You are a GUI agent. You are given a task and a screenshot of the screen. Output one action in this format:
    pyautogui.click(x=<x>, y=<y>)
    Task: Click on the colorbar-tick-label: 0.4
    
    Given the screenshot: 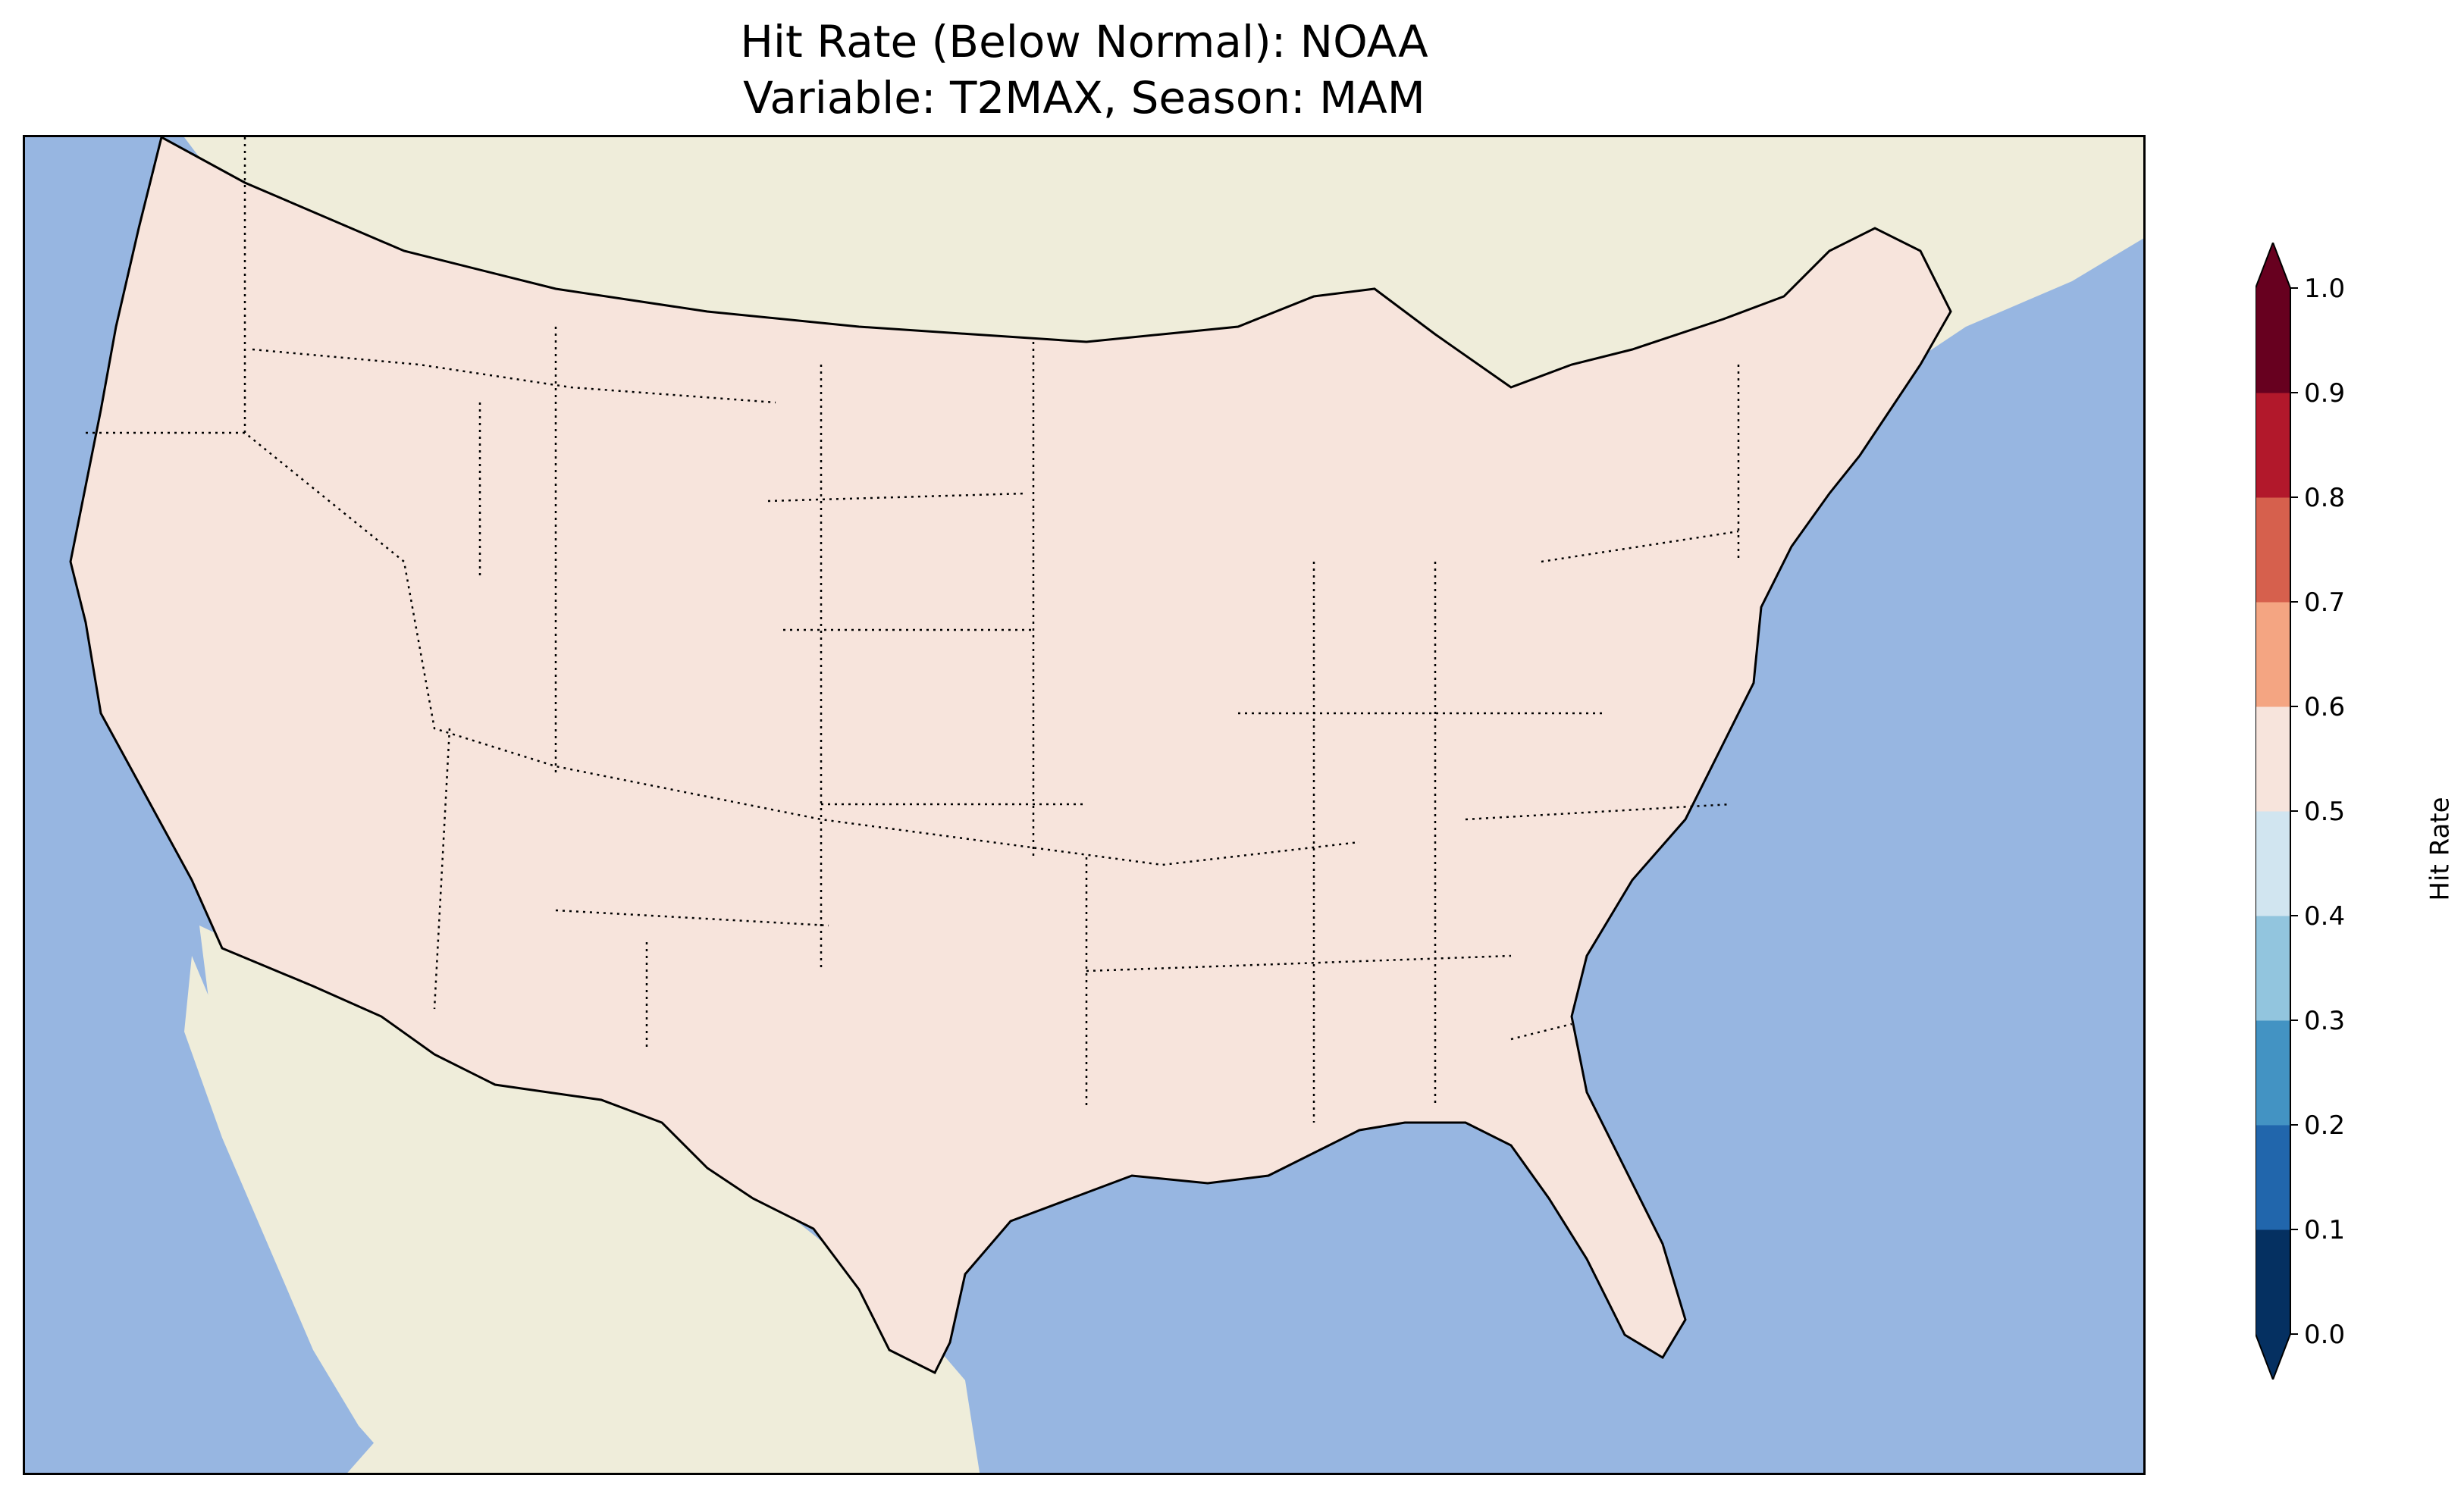 What is the action you would take?
    pyautogui.click(x=2324, y=916)
    